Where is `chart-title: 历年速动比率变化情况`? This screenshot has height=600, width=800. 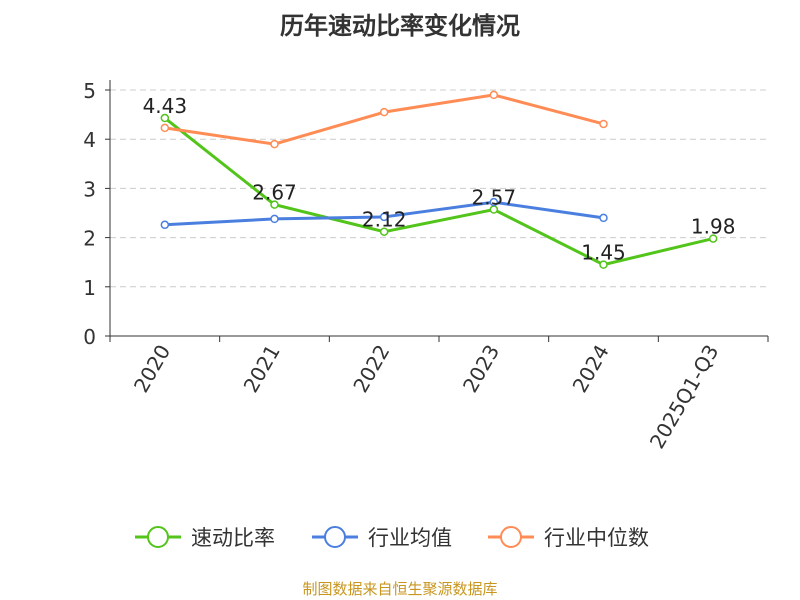 chart-title: 历年速动比率变化情况 is located at coordinates (400, 26).